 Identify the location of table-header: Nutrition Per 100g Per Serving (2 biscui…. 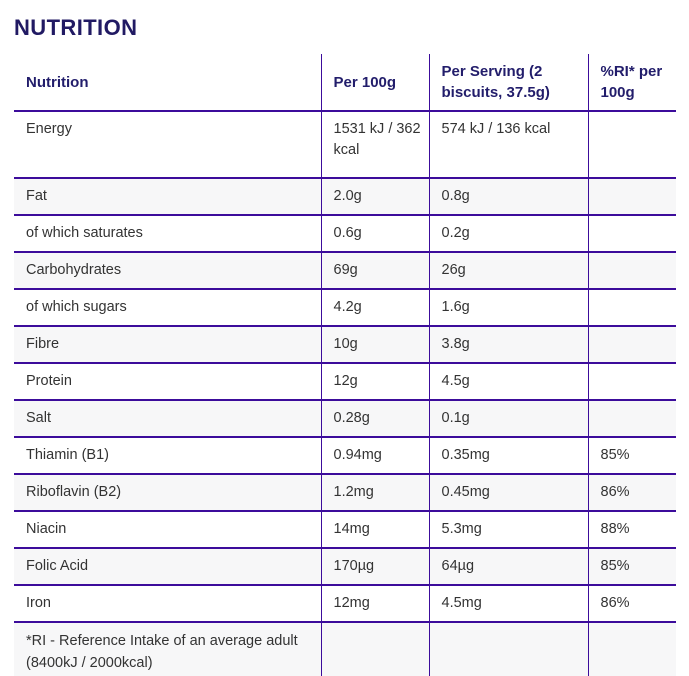
(345, 83).